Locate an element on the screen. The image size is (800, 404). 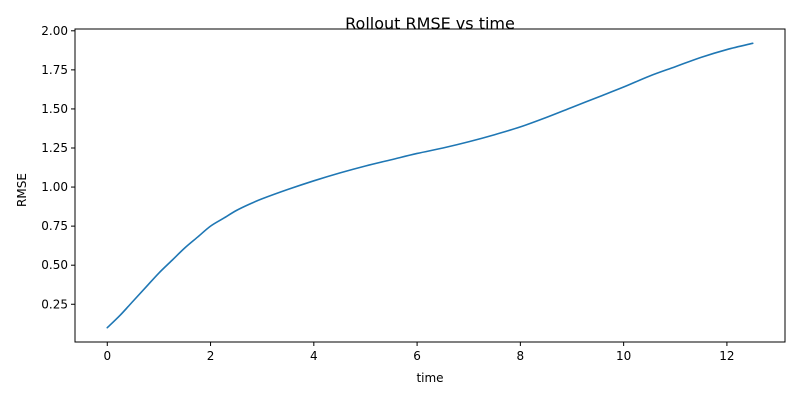
y-tick-label: 1.75 is located at coordinates (54, 70).